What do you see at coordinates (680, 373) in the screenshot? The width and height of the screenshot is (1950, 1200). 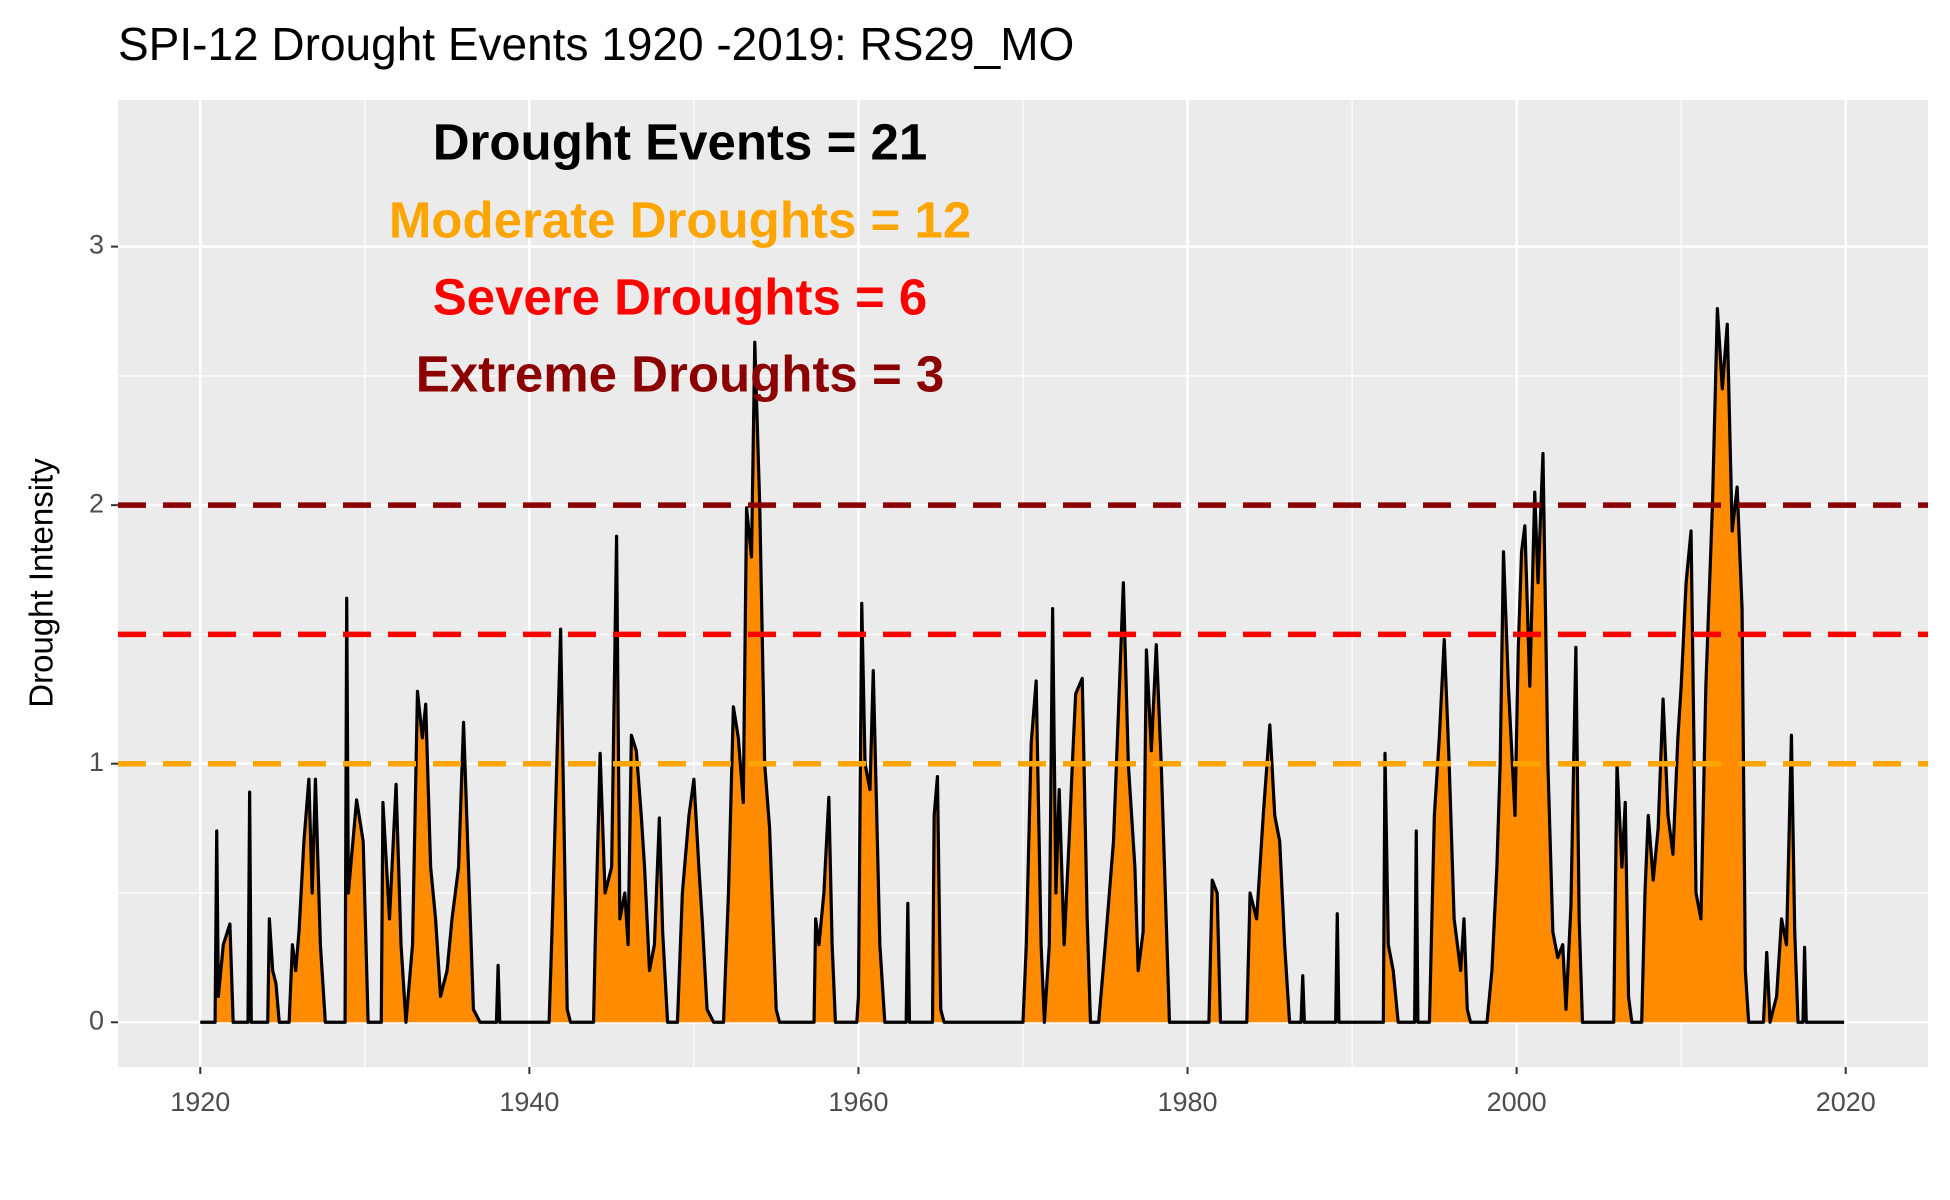 I see `annotation: Extreme Droughts = 3` at bounding box center [680, 373].